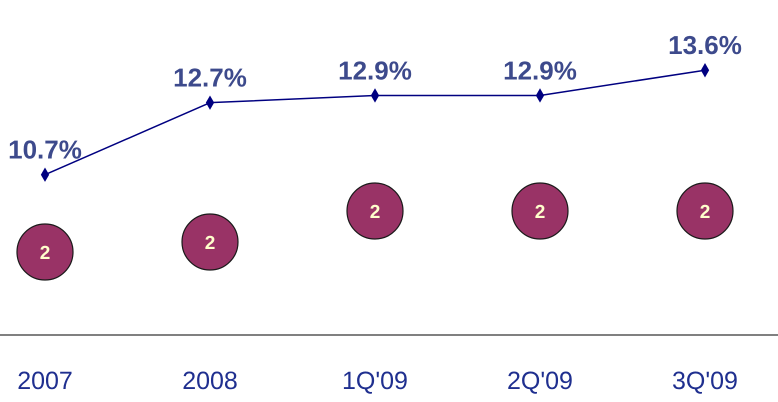 The height and width of the screenshot is (402, 778). What do you see at coordinates (540, 381) in the screenshot?
I see `x-tick-label: 2Q'09` at bounding box center [540, 381].